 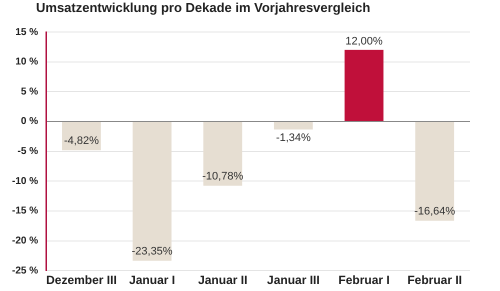 I want to click on data-label: -4,82%, so click(x=82, y=140).